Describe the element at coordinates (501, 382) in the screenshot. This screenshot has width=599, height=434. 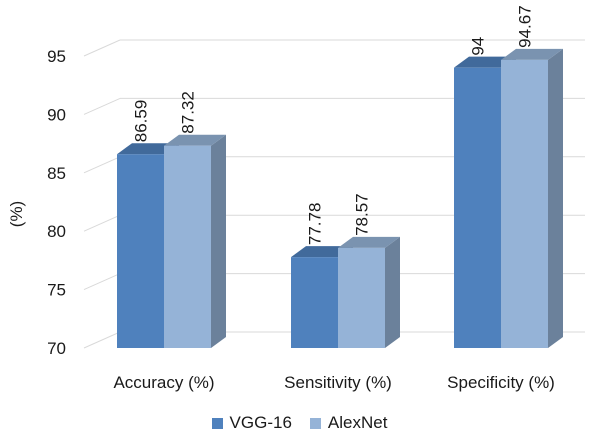
I see `category-label: Specificity (%)` at that location.